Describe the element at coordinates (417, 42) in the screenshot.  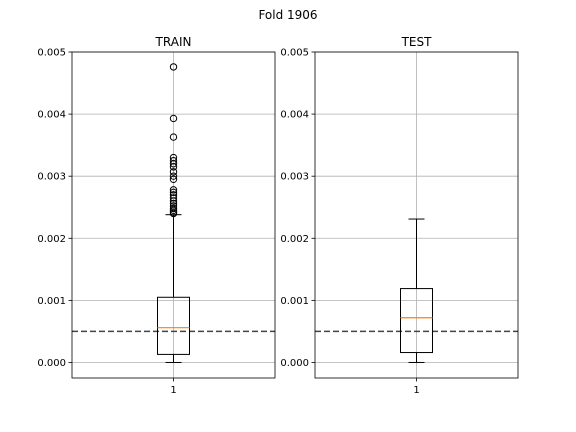
I see `subplot-title: TEST` at that location.